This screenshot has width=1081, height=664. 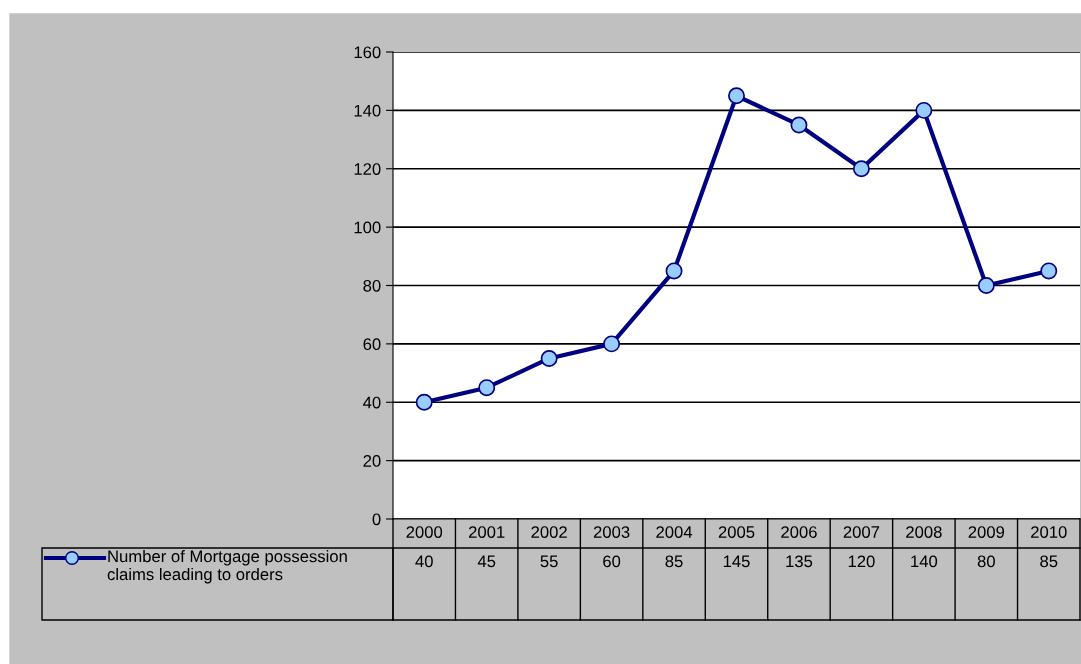 What do you see at coordinates (611, 532) in the screenshot?
I see `x-tick-label: 2003` at bounding box center [611, 532].